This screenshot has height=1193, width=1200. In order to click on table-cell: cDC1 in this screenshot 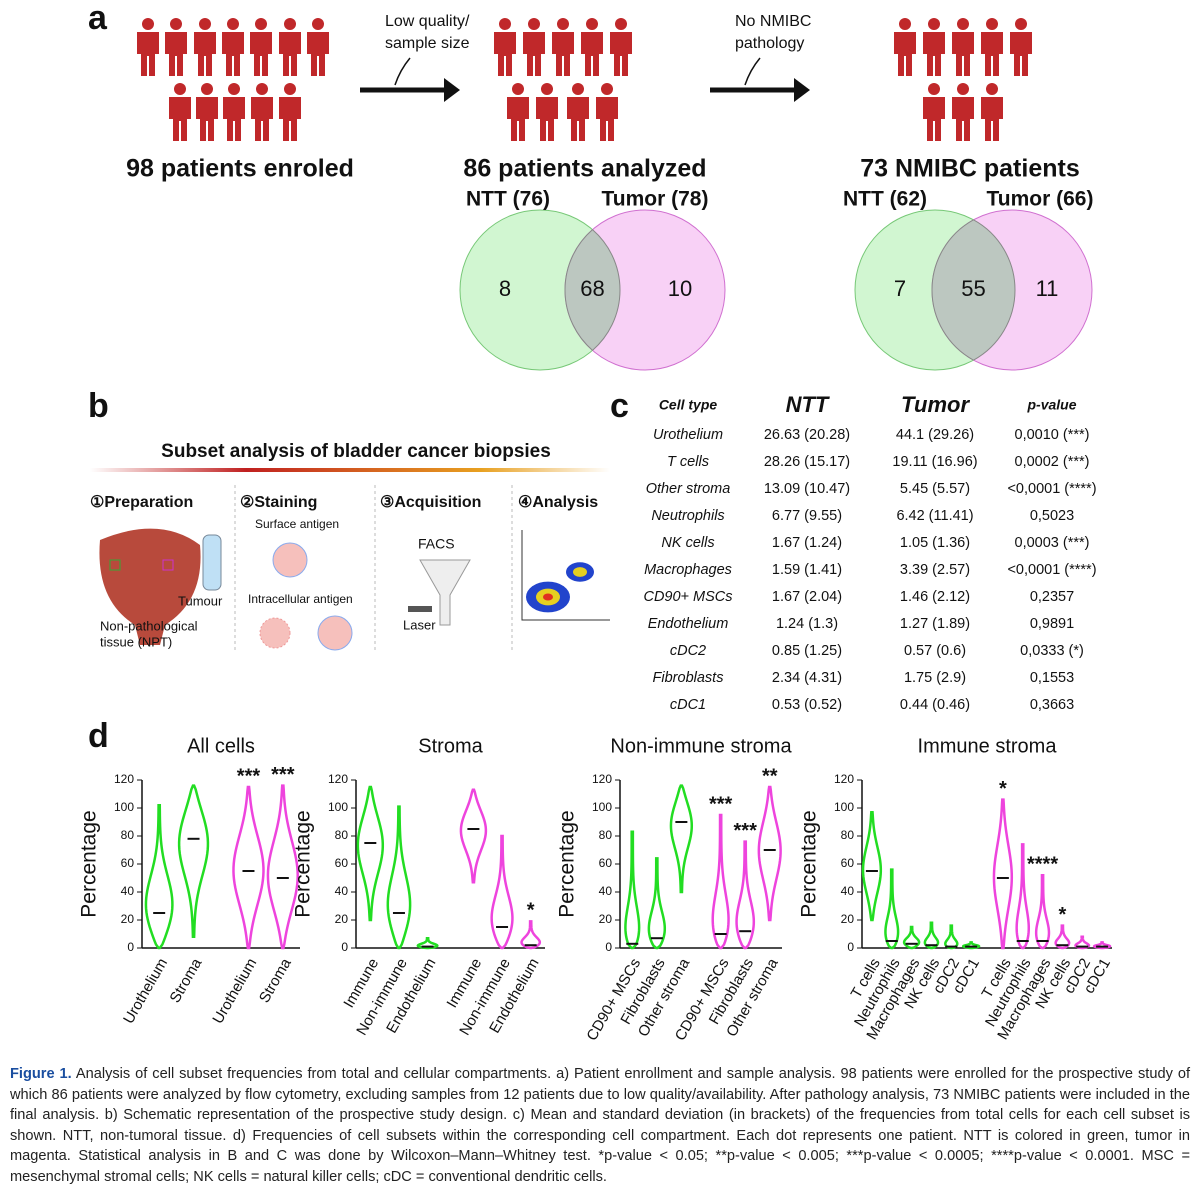, I will do `click(688, 705)`.